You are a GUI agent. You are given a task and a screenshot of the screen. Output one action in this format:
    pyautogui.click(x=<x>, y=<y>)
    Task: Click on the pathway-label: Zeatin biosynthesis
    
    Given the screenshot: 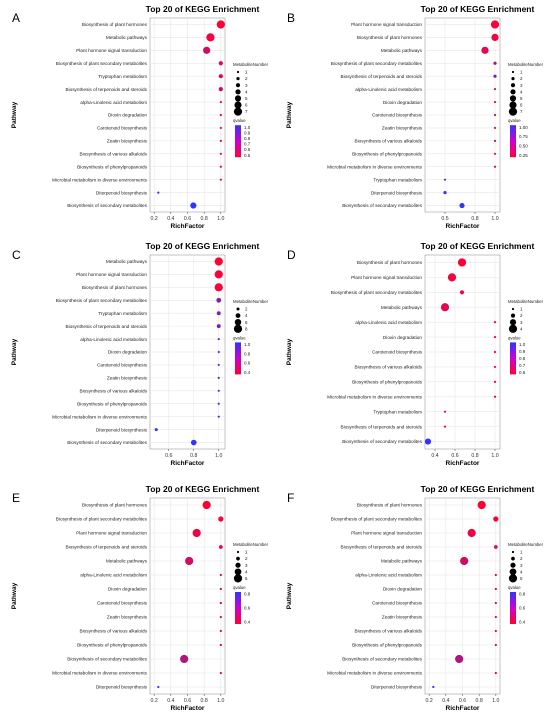 What is the action you would take?
    pyautogui.click(x=127, y=378)
    